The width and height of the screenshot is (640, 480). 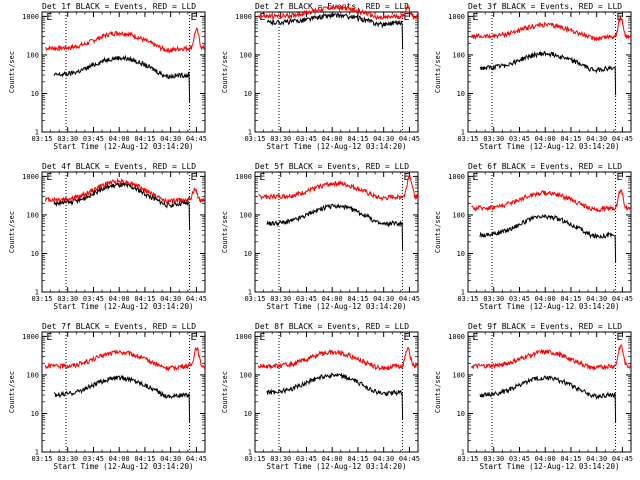 I want to click on plot-title: Det 2f BLACK = Events, RED = LLD, so click(x=332, y=6).